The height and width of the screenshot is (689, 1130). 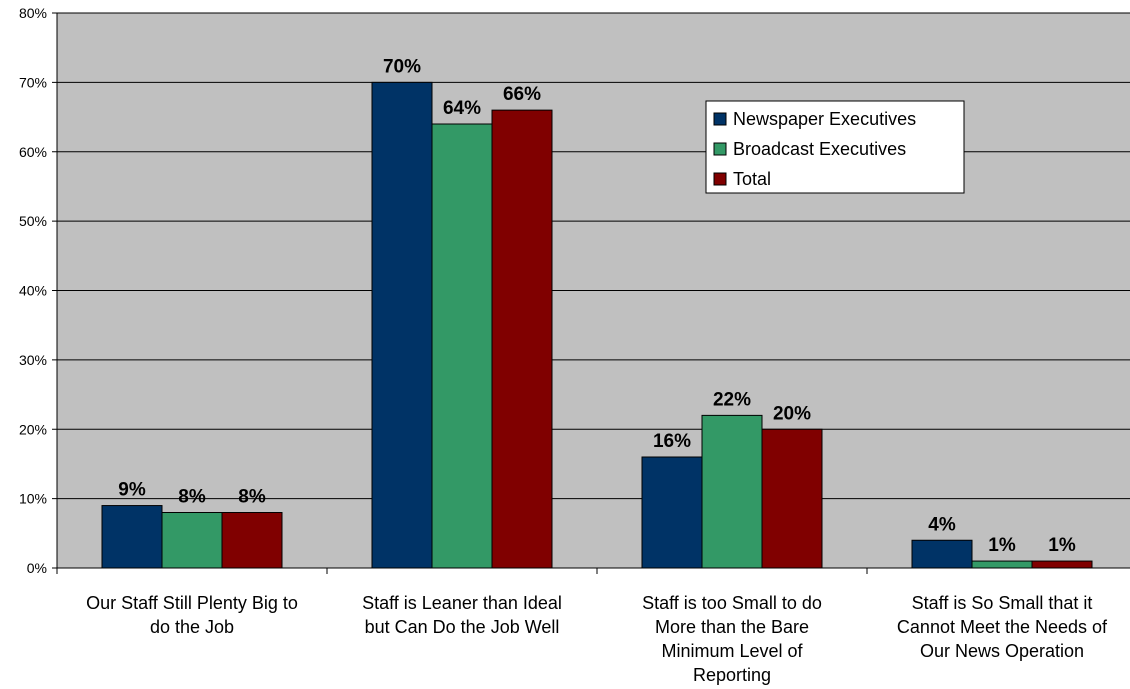 I want to click on y-tick-label: 60%, so click(x=33, y=152).